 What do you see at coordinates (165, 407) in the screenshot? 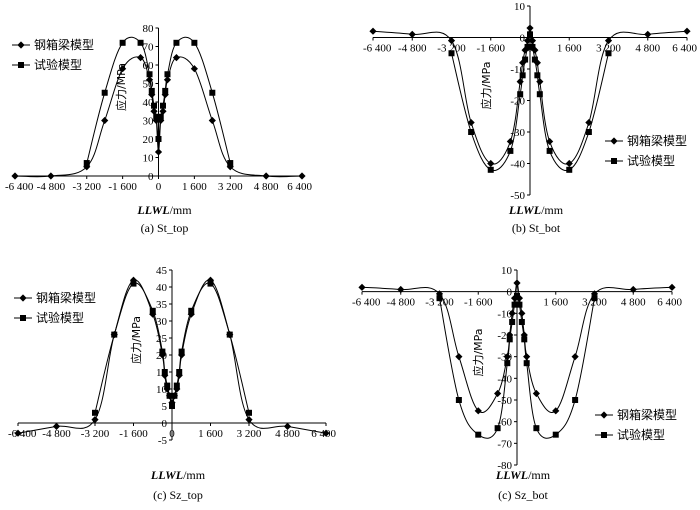
I see `y-tick-label: 5` at bounding box center [165, 407].